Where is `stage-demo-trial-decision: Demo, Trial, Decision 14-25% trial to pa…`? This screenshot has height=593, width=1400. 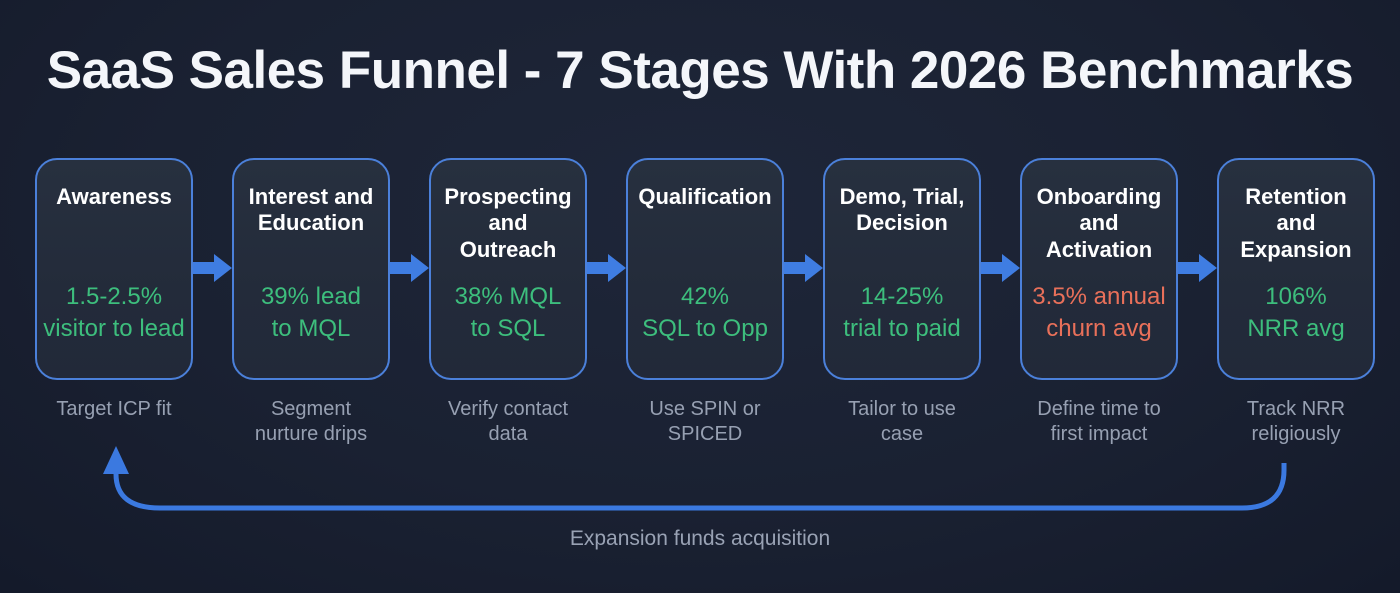
stage-demo-trial-decision: Demo, Trial, Decision 14-25% trial to pa… is located at coordinates (902, 302).